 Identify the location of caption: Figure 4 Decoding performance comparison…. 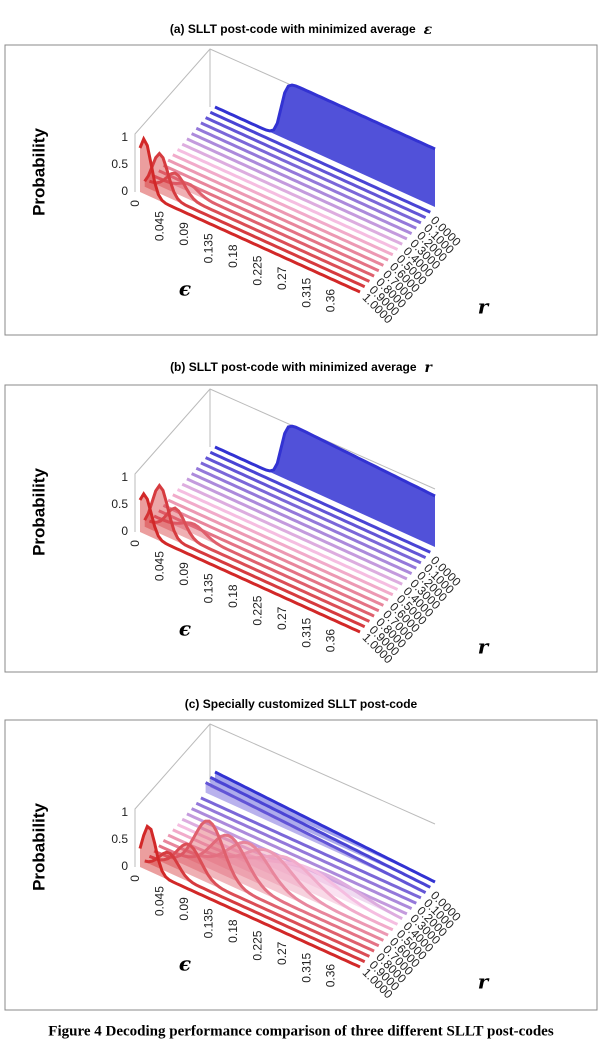
(301, 1031).